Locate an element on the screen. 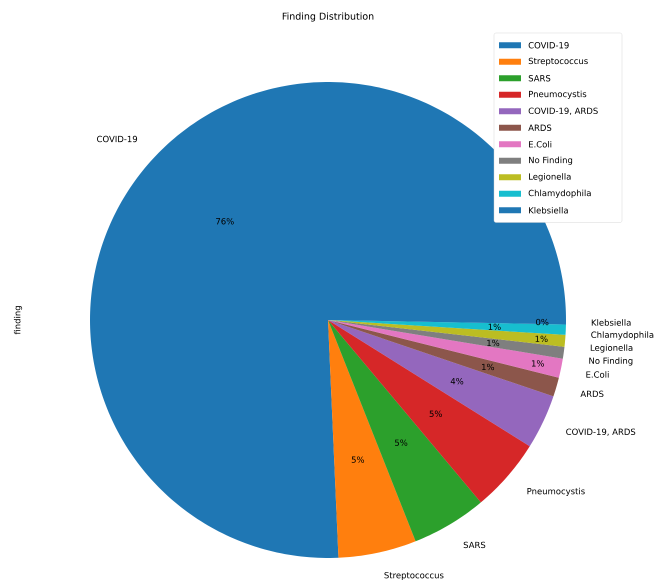  legend-label: Legionella is located at coordinates (550, 177).